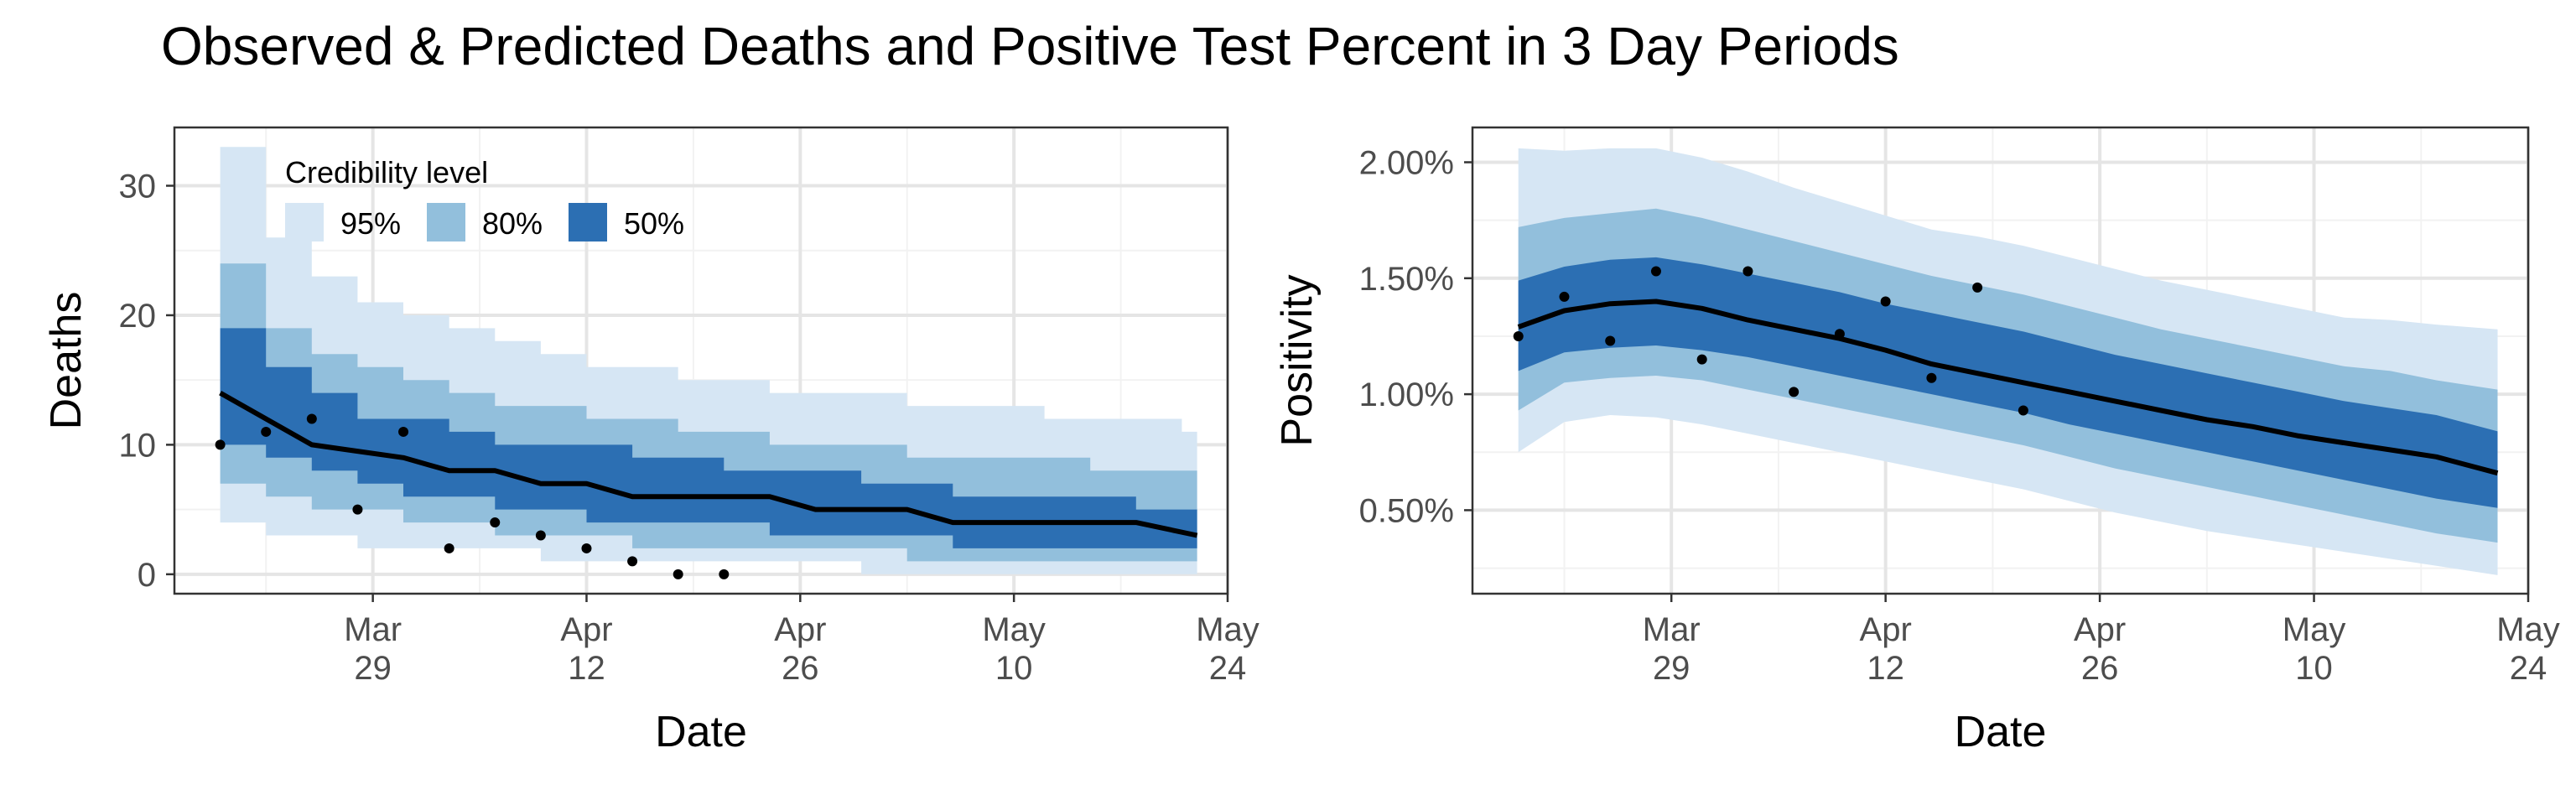  What do you see at coordinates (2001, 732) in the screenshot?
I see `positivity-x-axis-title: Date` at bounding box center [2001, 732].